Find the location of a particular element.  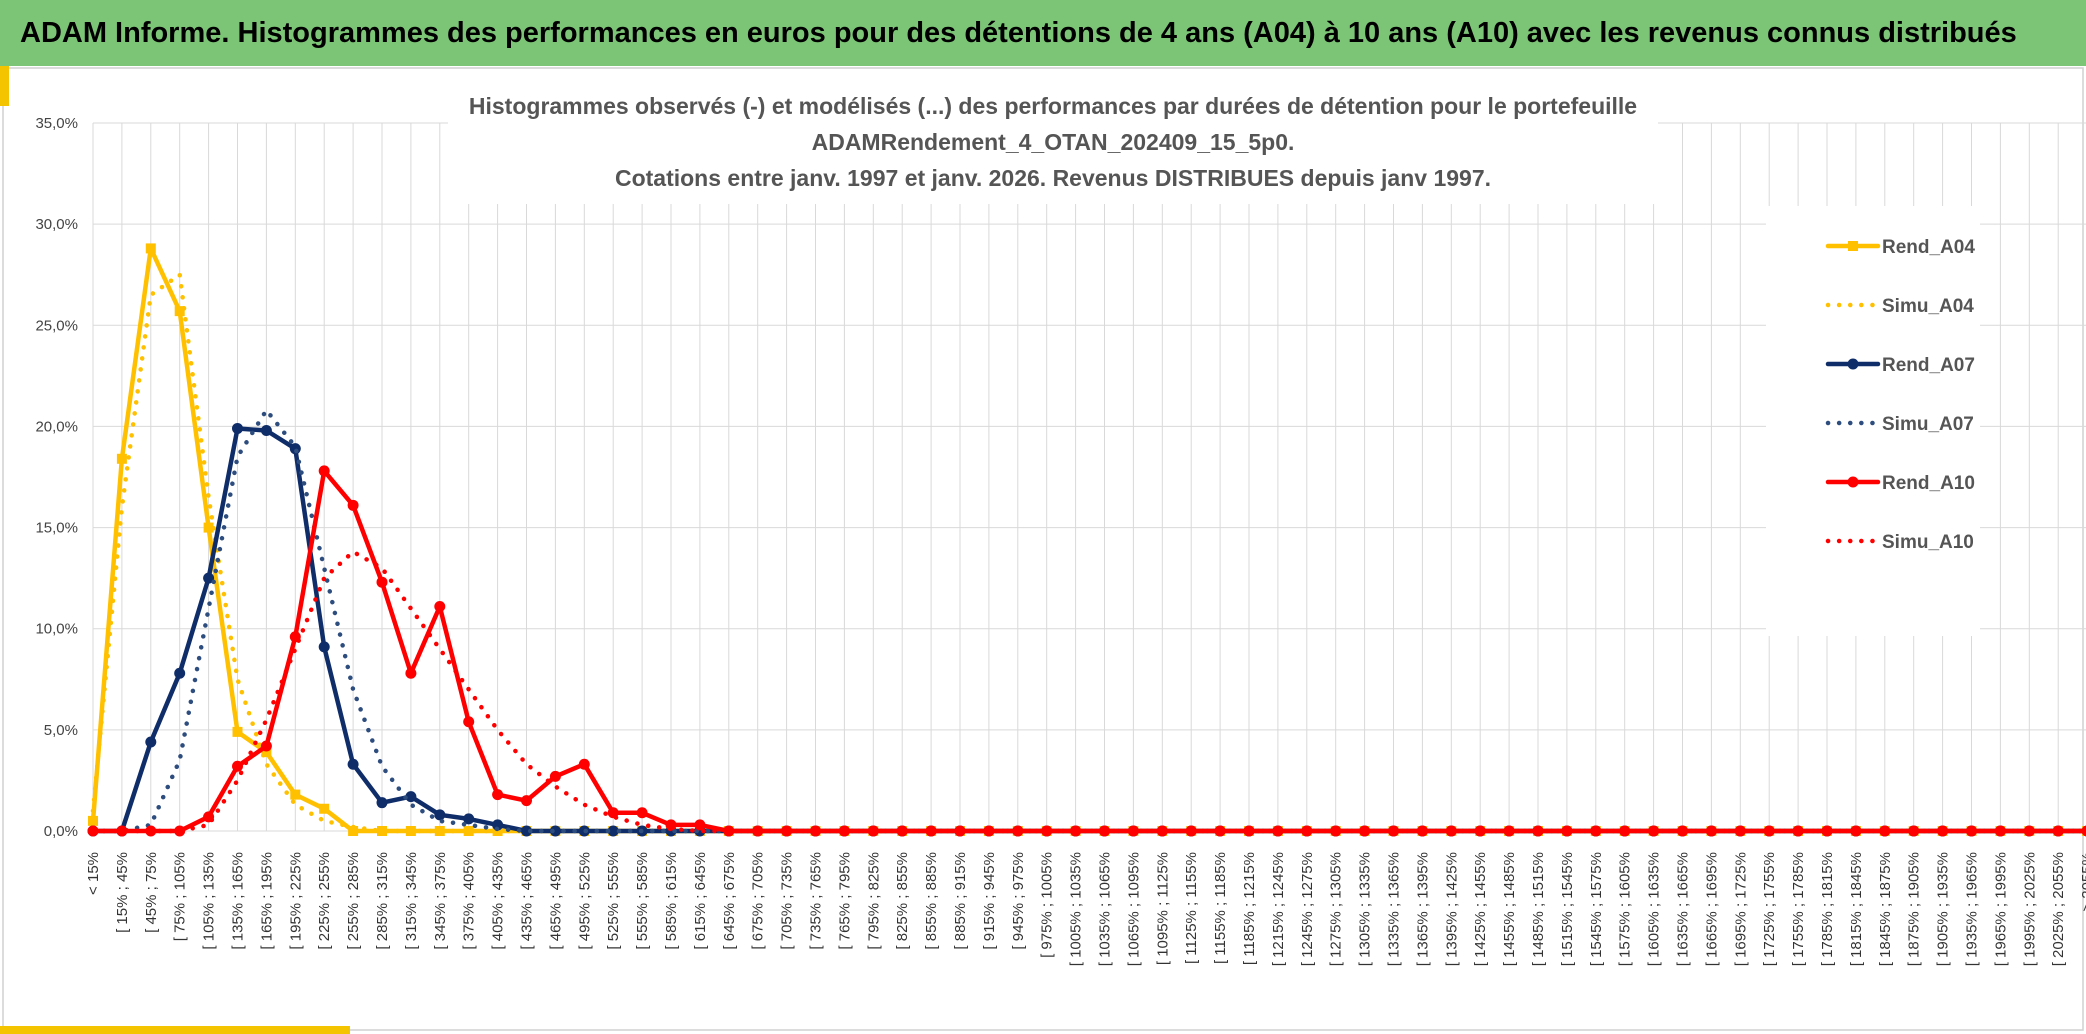

x-tick-label: [ 45% ; 75% is located at coordinates (151, 892).